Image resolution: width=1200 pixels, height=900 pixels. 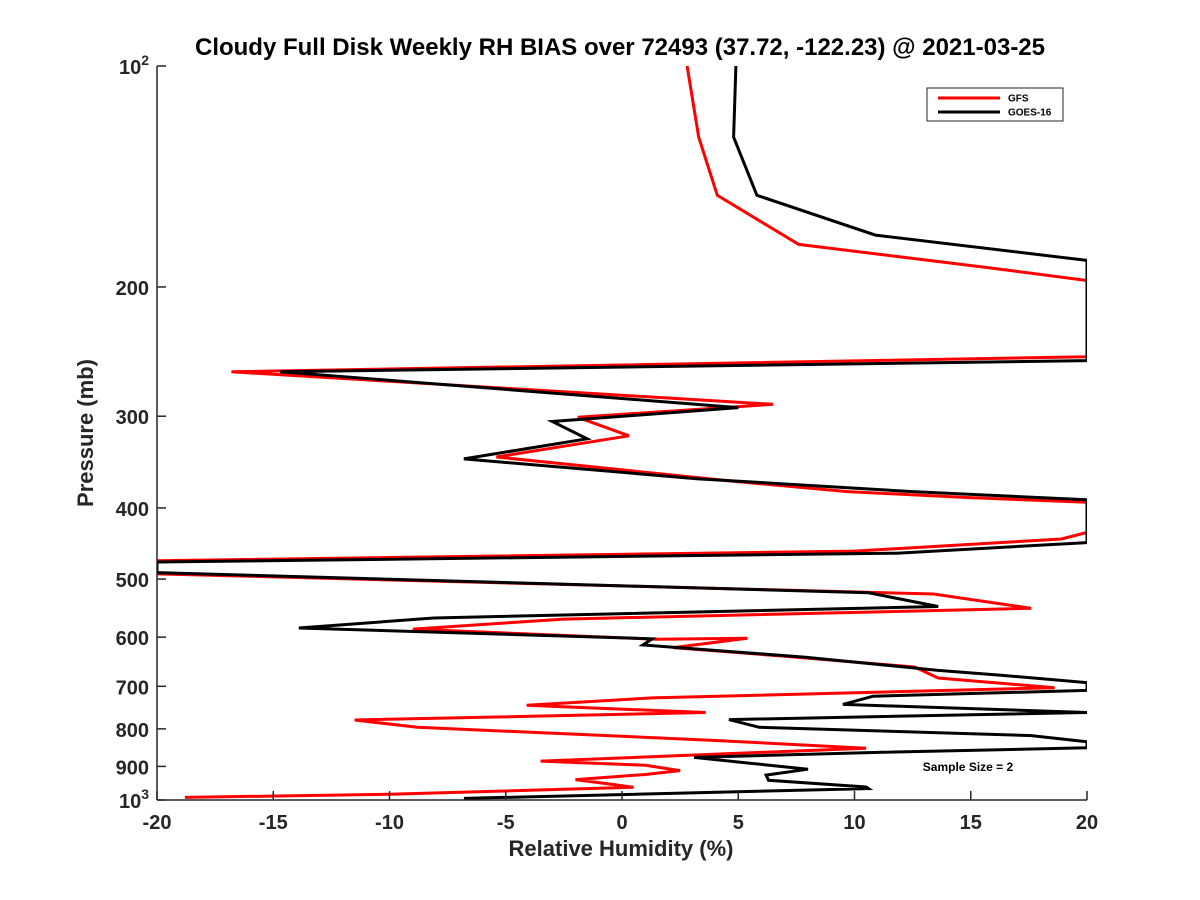 I want to click on x-tick-label: 0, so click(x=621, y=823).